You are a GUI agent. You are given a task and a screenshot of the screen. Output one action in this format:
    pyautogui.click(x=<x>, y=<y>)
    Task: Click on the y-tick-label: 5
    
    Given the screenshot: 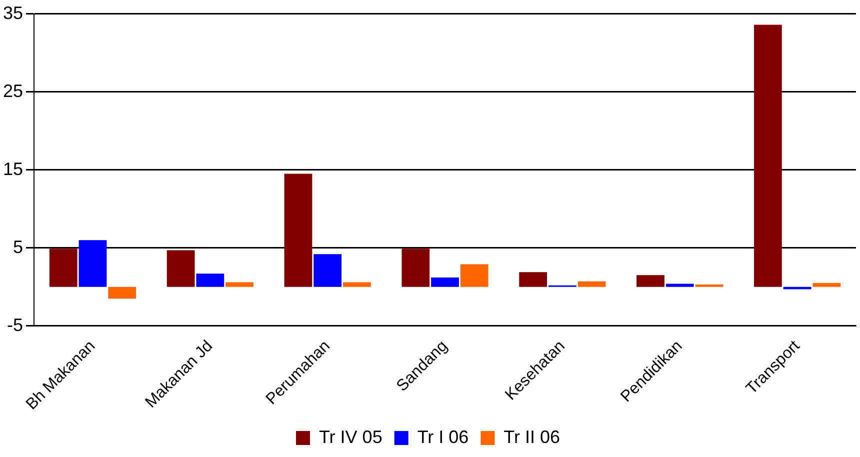 What is the action you would take?
    pyautogui.click(x=18, y=246)
    